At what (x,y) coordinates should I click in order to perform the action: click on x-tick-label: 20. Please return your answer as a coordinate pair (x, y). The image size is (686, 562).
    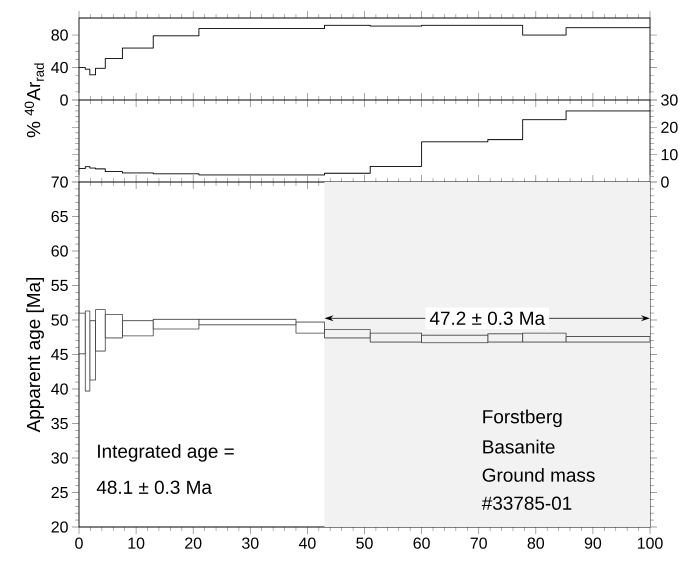
    Looking at the image, I should click on (193, 543).